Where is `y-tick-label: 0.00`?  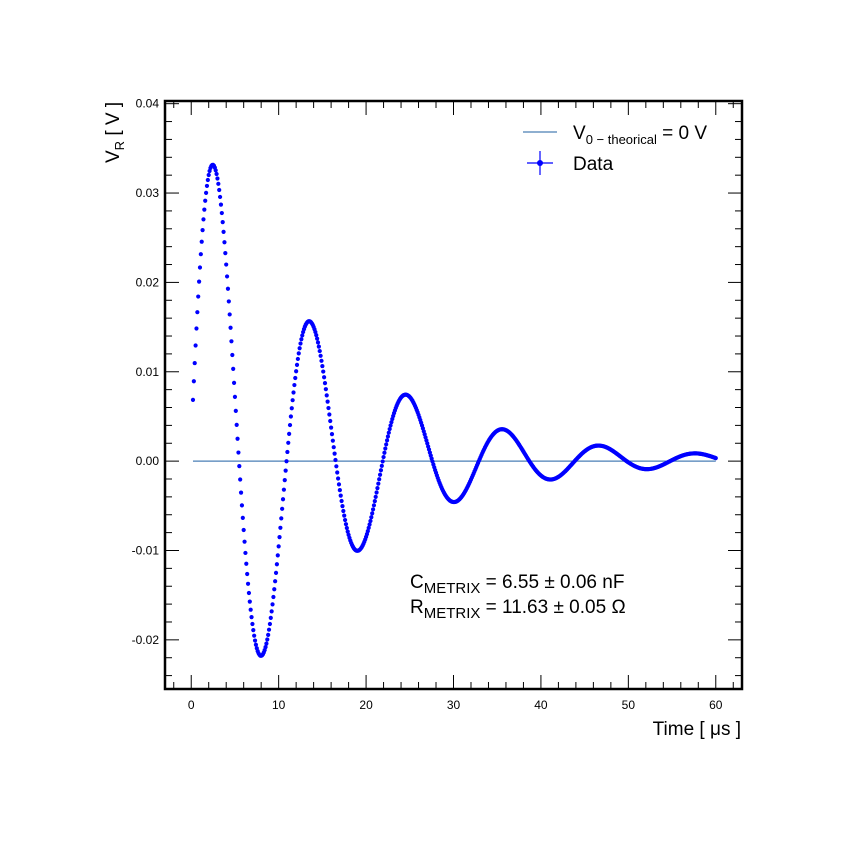 y-tick-label: 0.00 is located at coordinates (148, 461).